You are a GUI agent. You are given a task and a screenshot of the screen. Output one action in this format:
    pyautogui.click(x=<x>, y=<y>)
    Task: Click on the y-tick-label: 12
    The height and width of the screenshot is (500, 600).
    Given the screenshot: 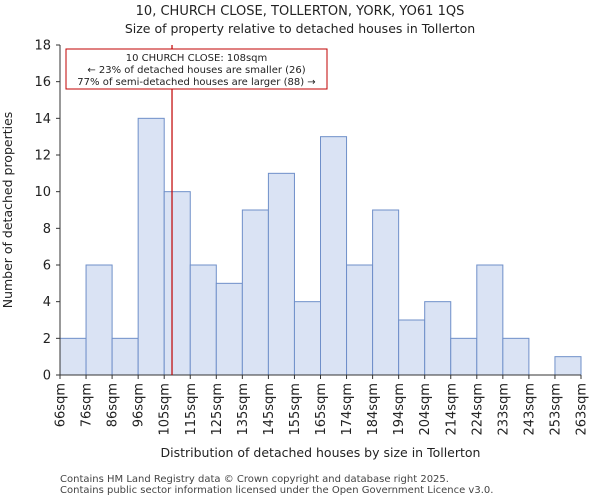 What is the action you would take?
    pyautogui.click(x=42, y=156)
    